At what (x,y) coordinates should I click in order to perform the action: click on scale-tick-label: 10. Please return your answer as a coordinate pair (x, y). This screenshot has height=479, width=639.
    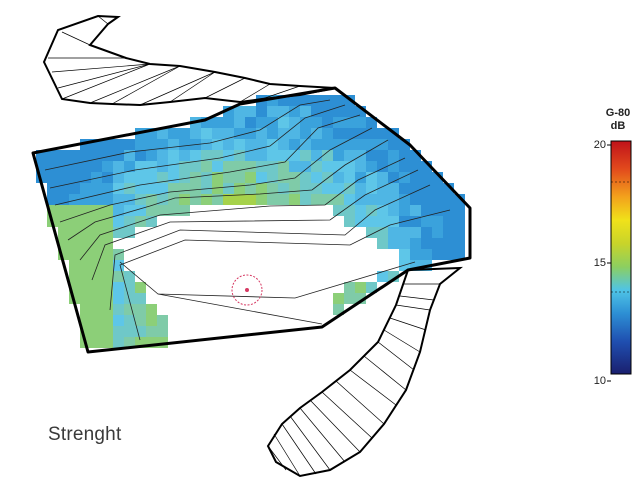
    Looking at the image, I should click on (599, 381).